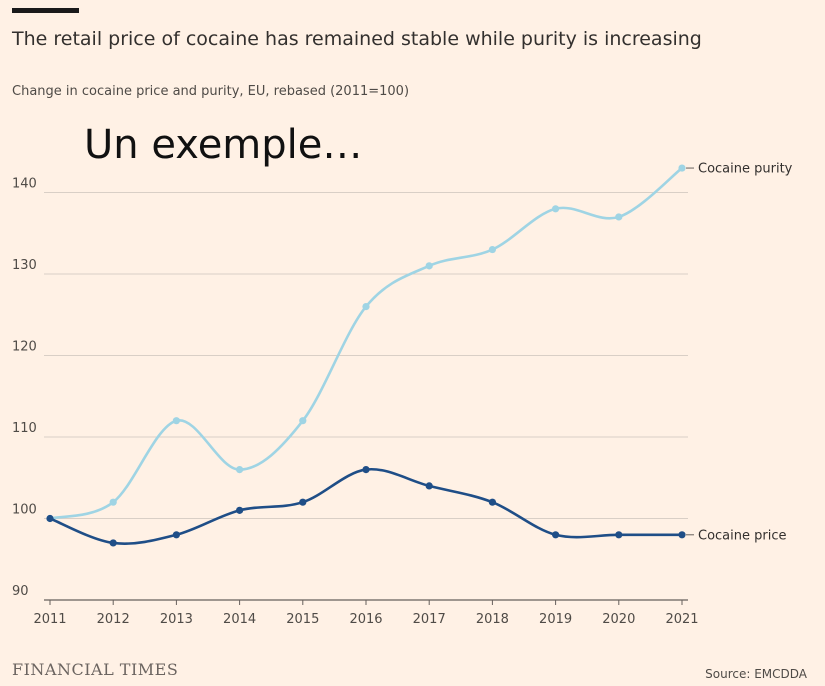 The height and width of the screenshot is (686, 825). What do you see at coordinates (95, 669) in the screenshot?
I see `branding-text: FINANCIAL TIMES` at bounding box center [95, 669].